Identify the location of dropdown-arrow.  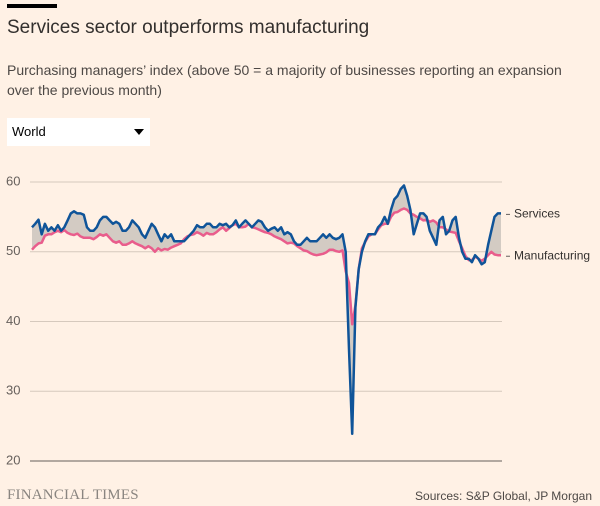
(139, 132).